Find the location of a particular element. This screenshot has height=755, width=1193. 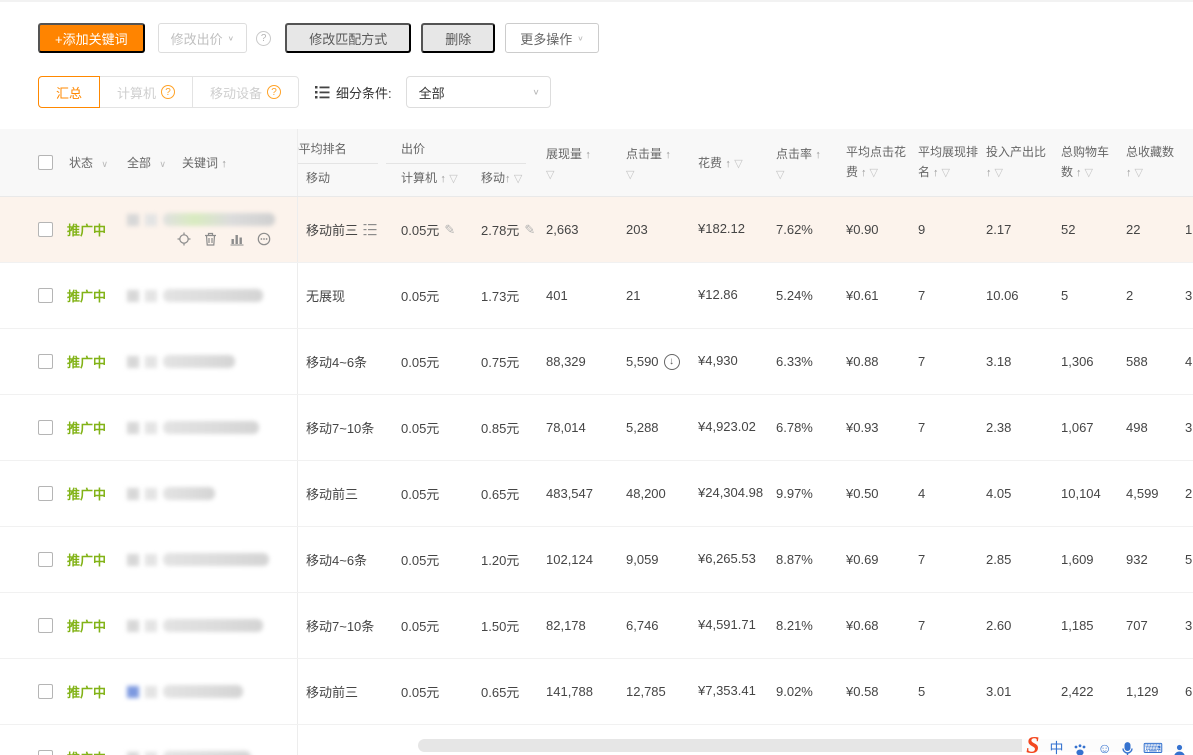

tab-mobile: 移动设备? is located at coordinates (246, 92).